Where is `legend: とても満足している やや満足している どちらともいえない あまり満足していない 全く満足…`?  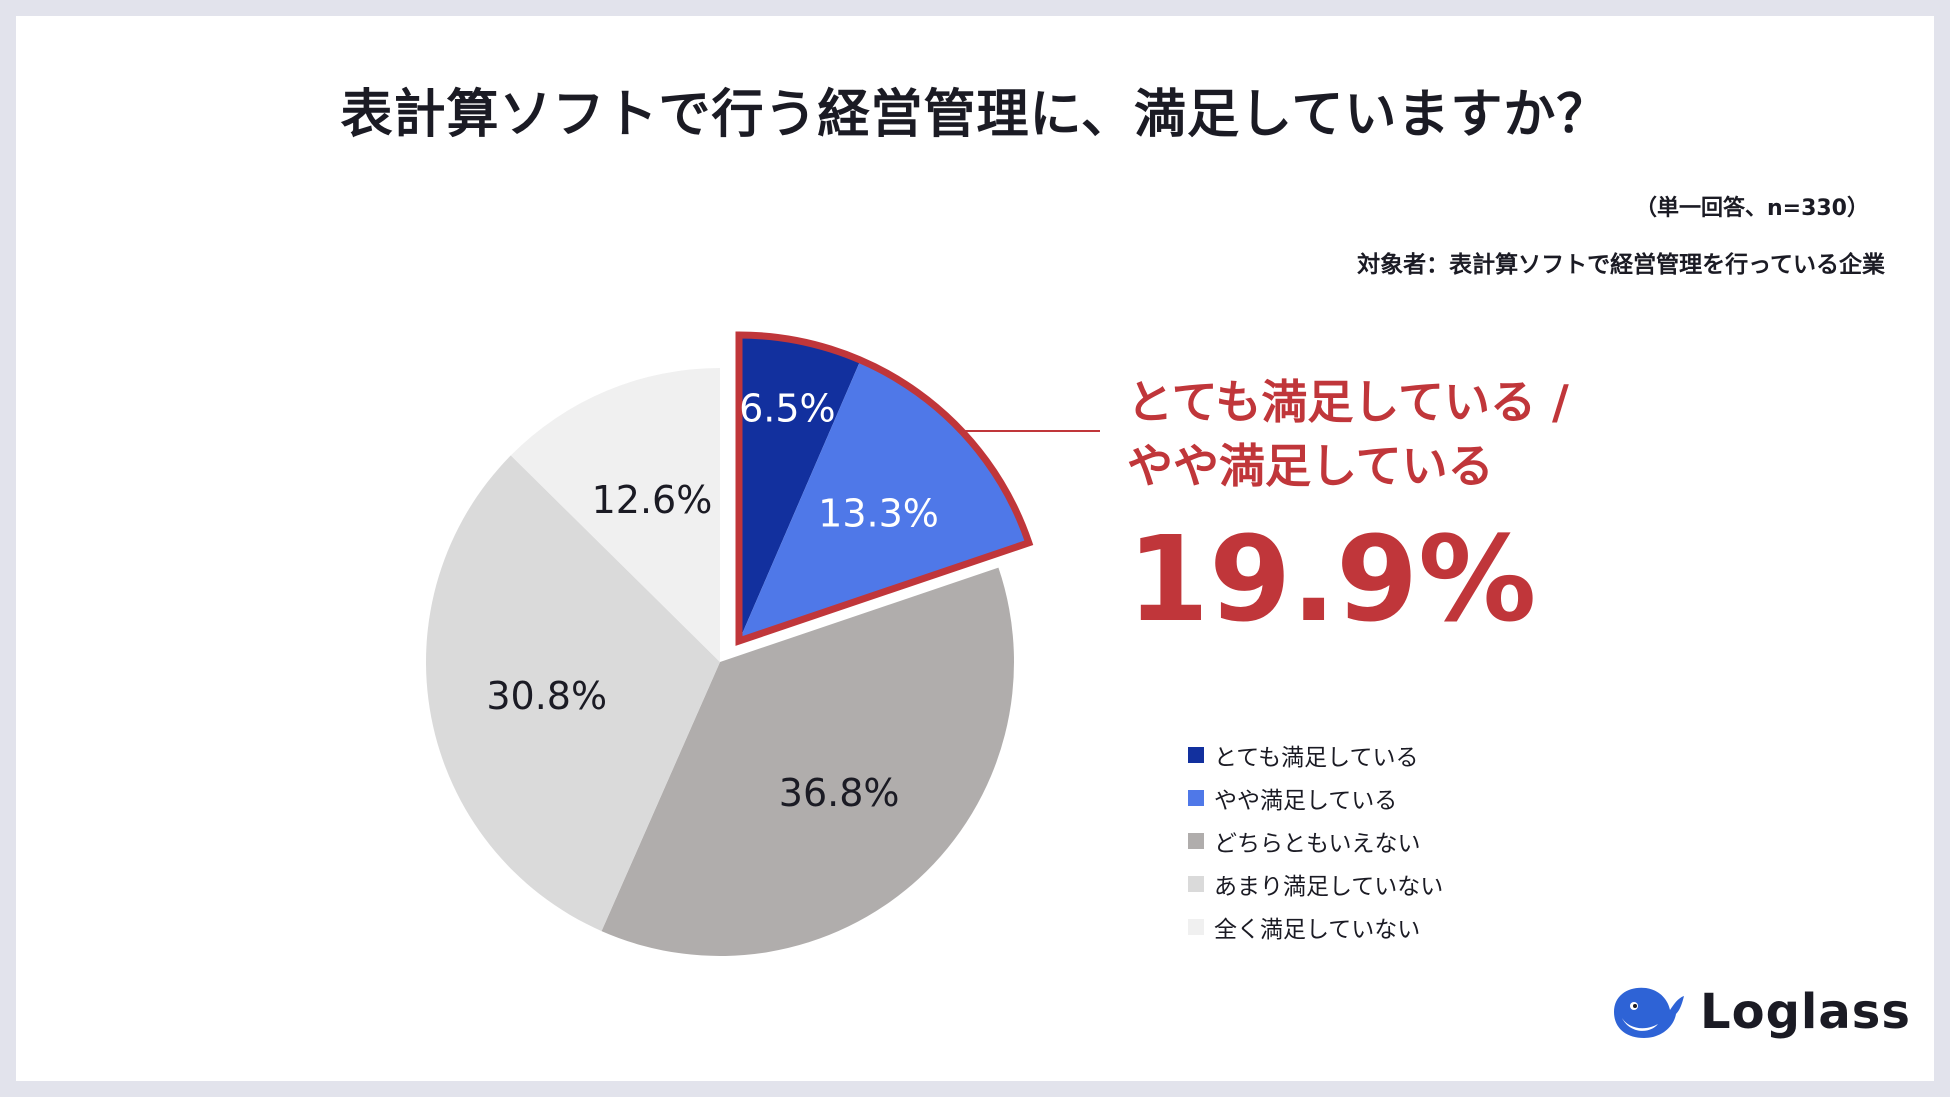
legend: とても満足している やや満足している どちらともいえない あまり満足していない 全く満足… is located at coordinates (1315, 840).